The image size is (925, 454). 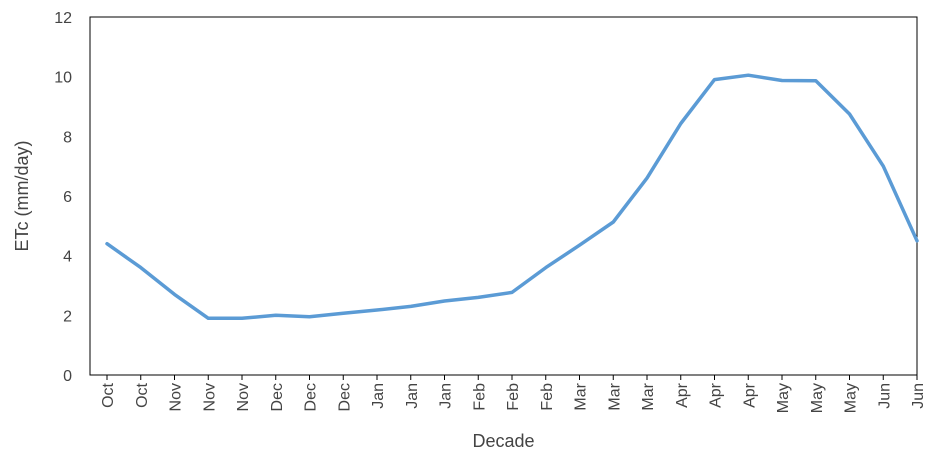 I want to click on y-tick-label: 8, so click(x=67, y=137).